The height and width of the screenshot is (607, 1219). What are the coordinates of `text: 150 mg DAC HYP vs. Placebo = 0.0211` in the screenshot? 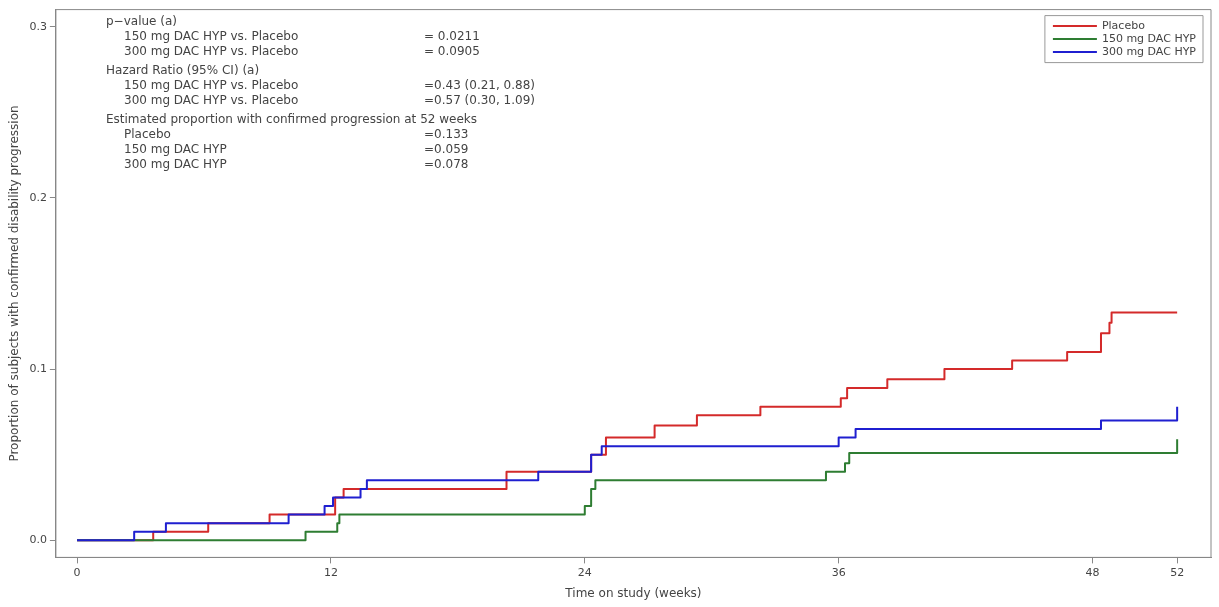 It's located at (302, 36).